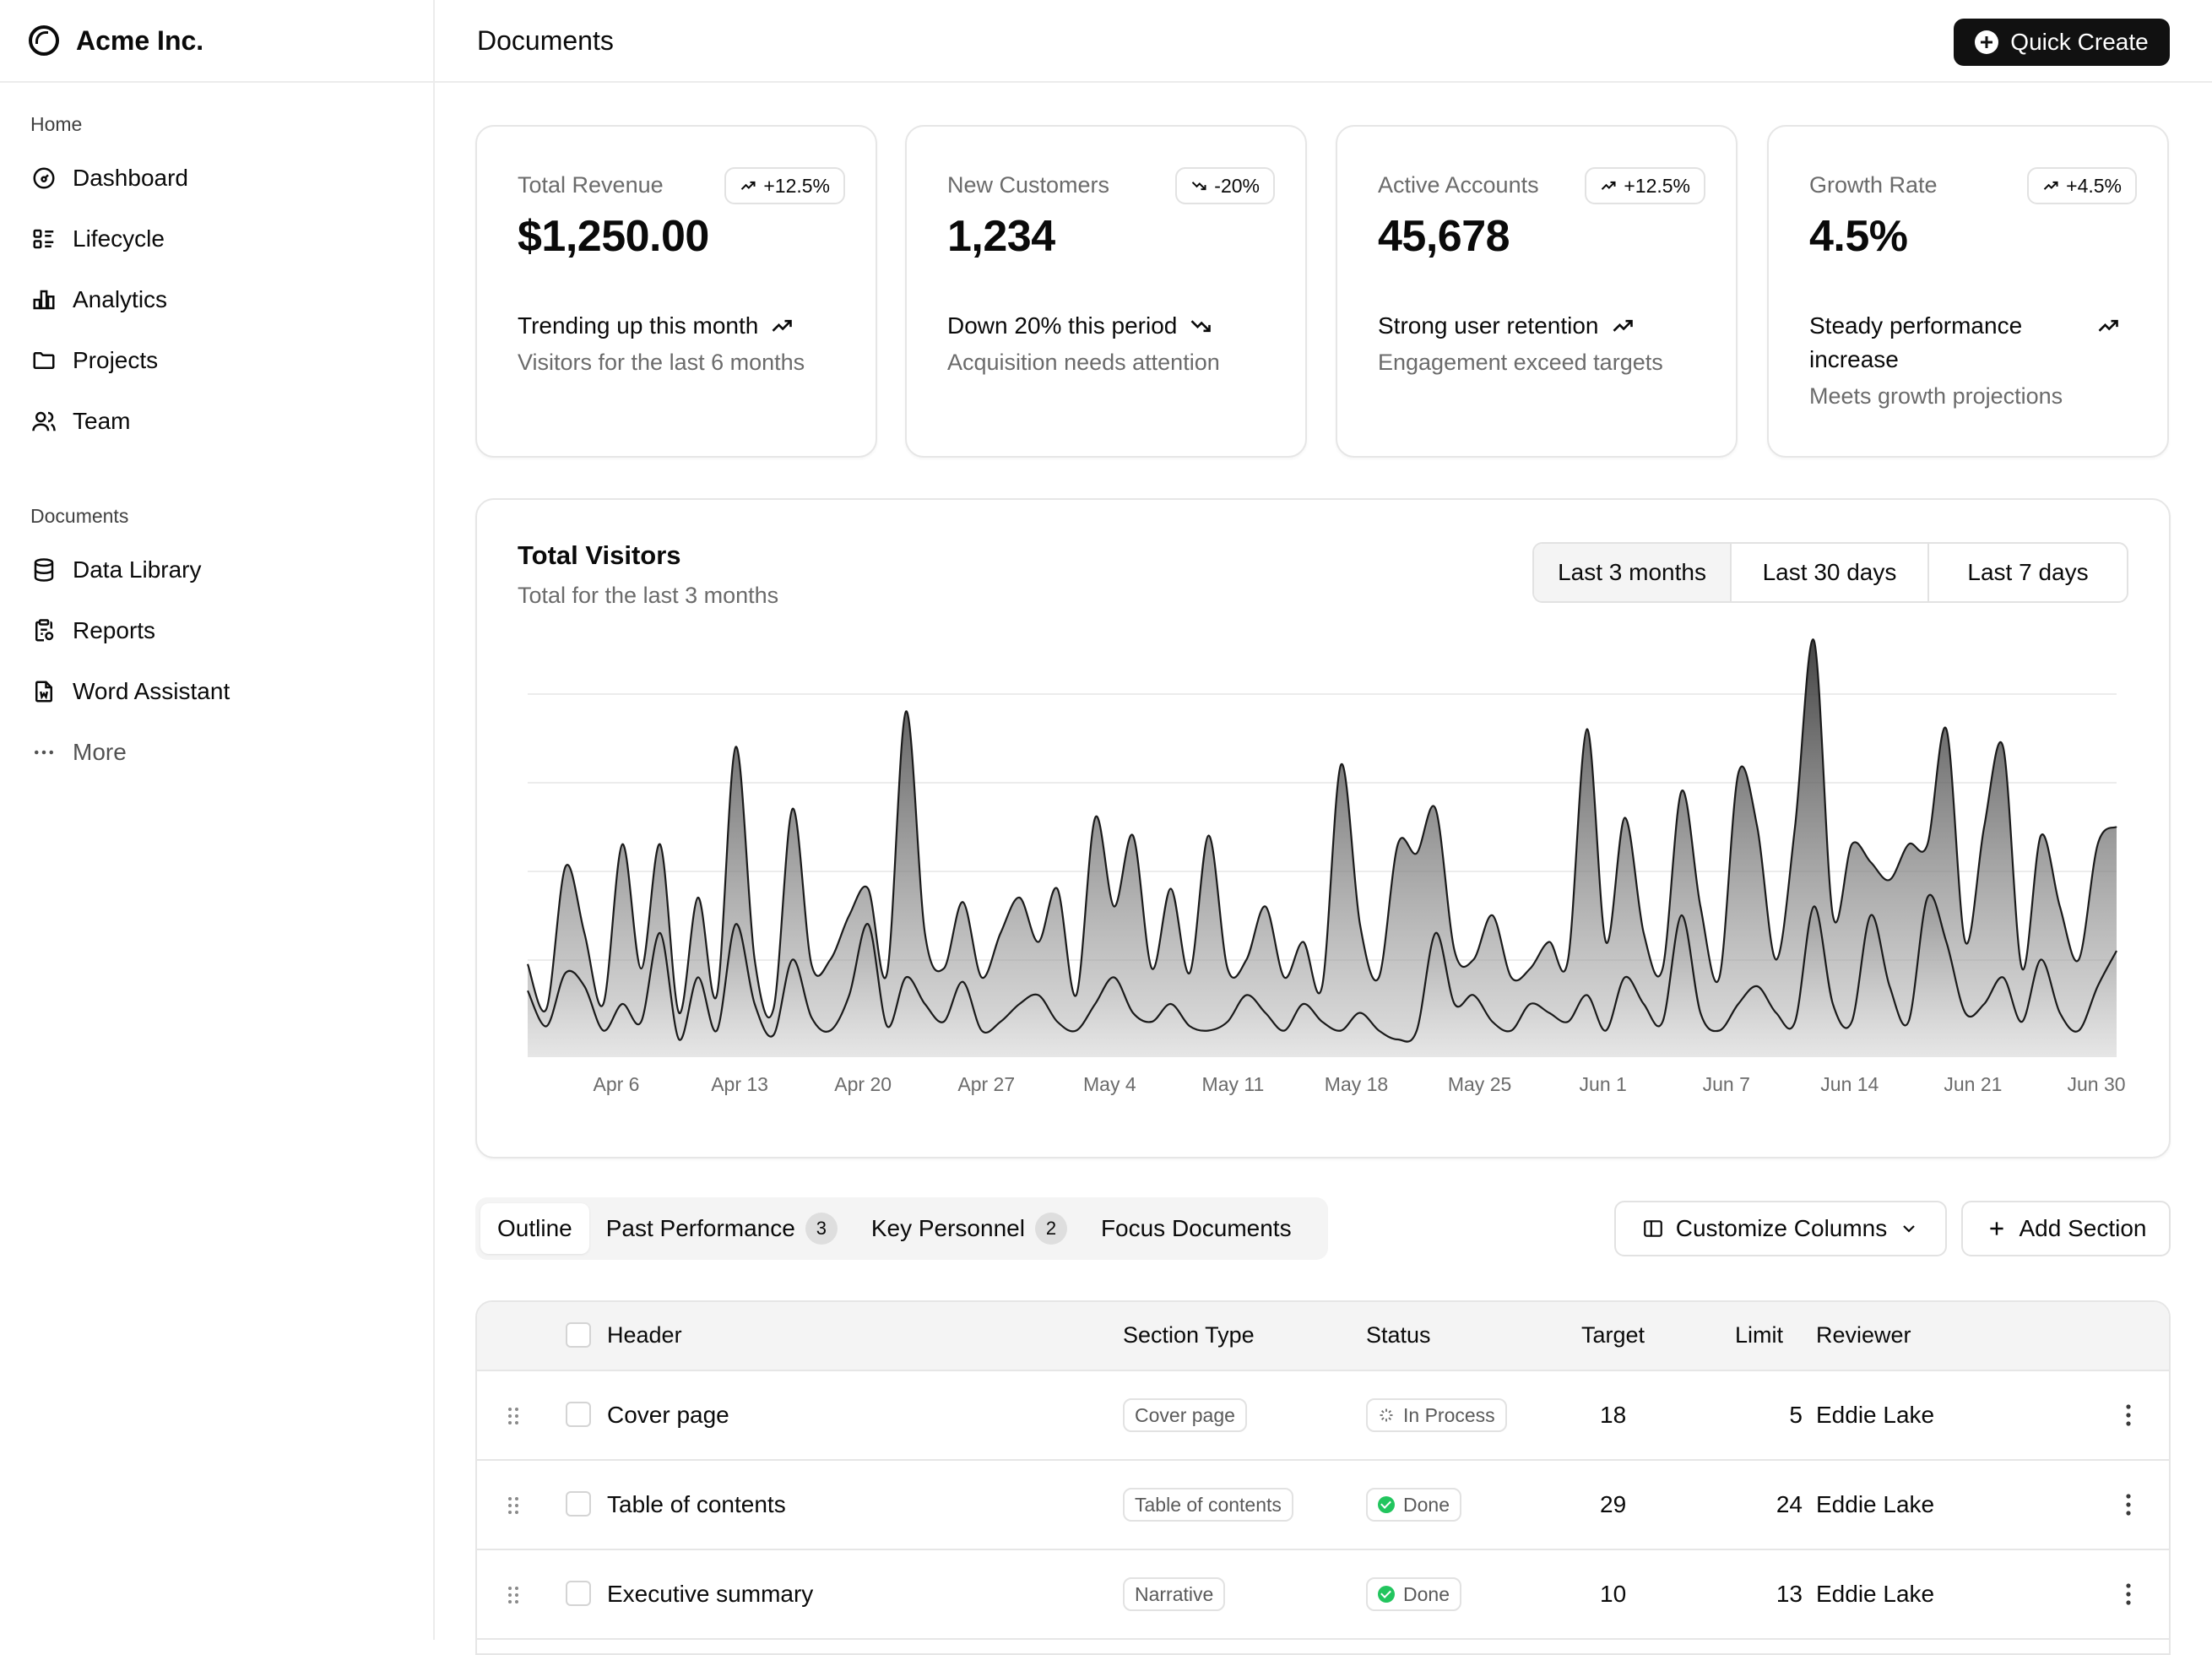 This screenshot has height=1655, width=2212. I want to click on stat-badge: +4.5%, so click(2082, 185).